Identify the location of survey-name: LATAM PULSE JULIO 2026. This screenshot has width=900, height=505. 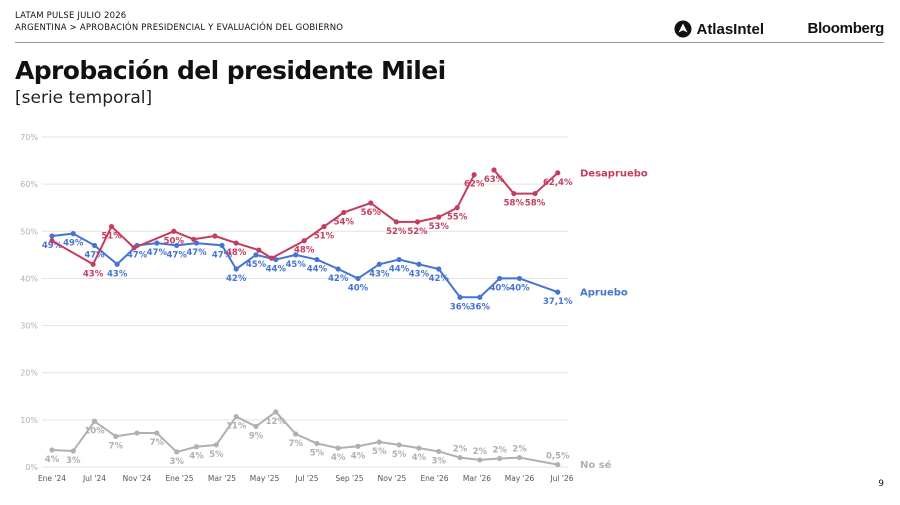
(71, 16).